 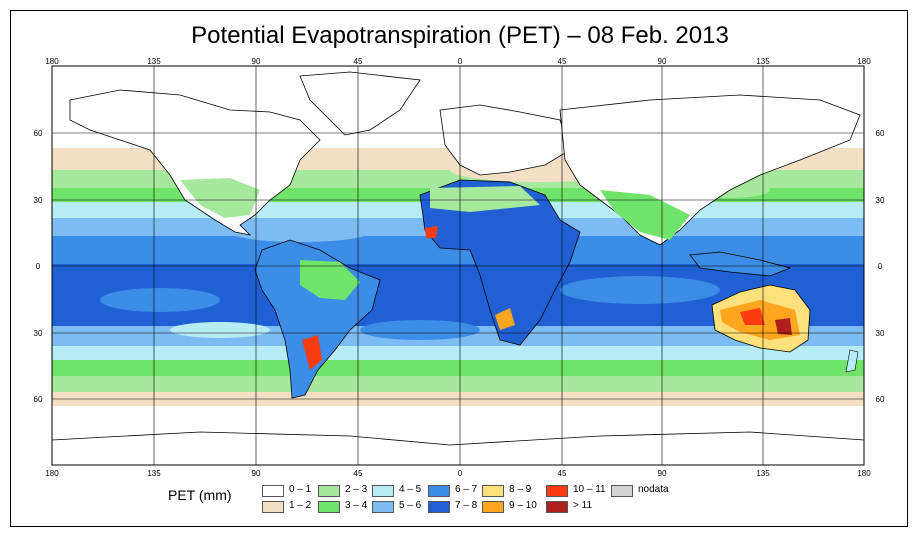 I want to click on new-zealand, so click(x=852, y=361).